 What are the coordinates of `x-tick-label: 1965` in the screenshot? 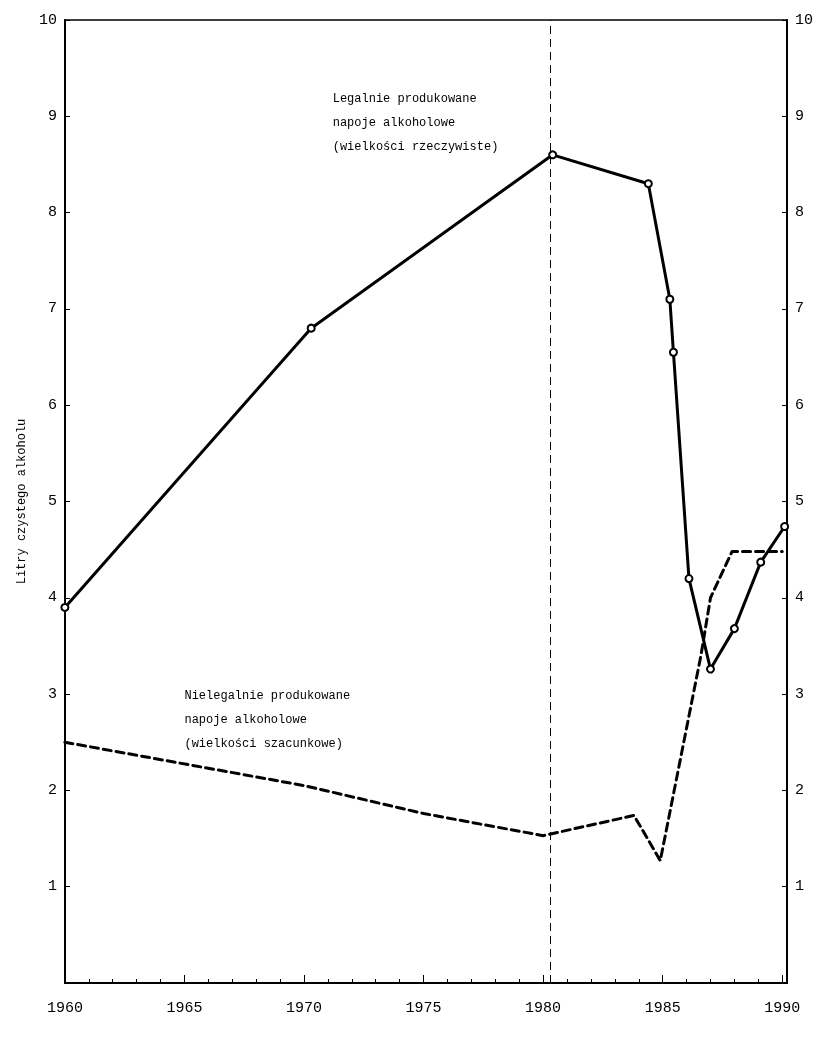 It's located at (184, 1008).